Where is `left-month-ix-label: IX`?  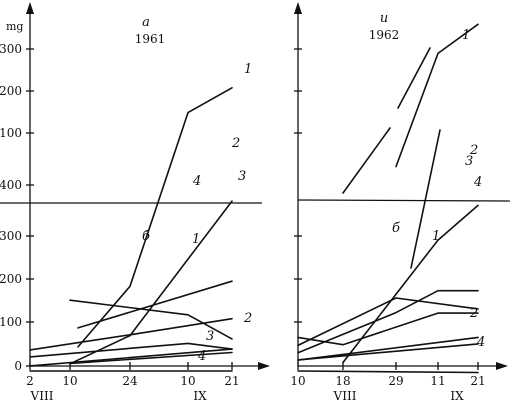 left-month-ix-label: IX is located at coordinates (200, 396).